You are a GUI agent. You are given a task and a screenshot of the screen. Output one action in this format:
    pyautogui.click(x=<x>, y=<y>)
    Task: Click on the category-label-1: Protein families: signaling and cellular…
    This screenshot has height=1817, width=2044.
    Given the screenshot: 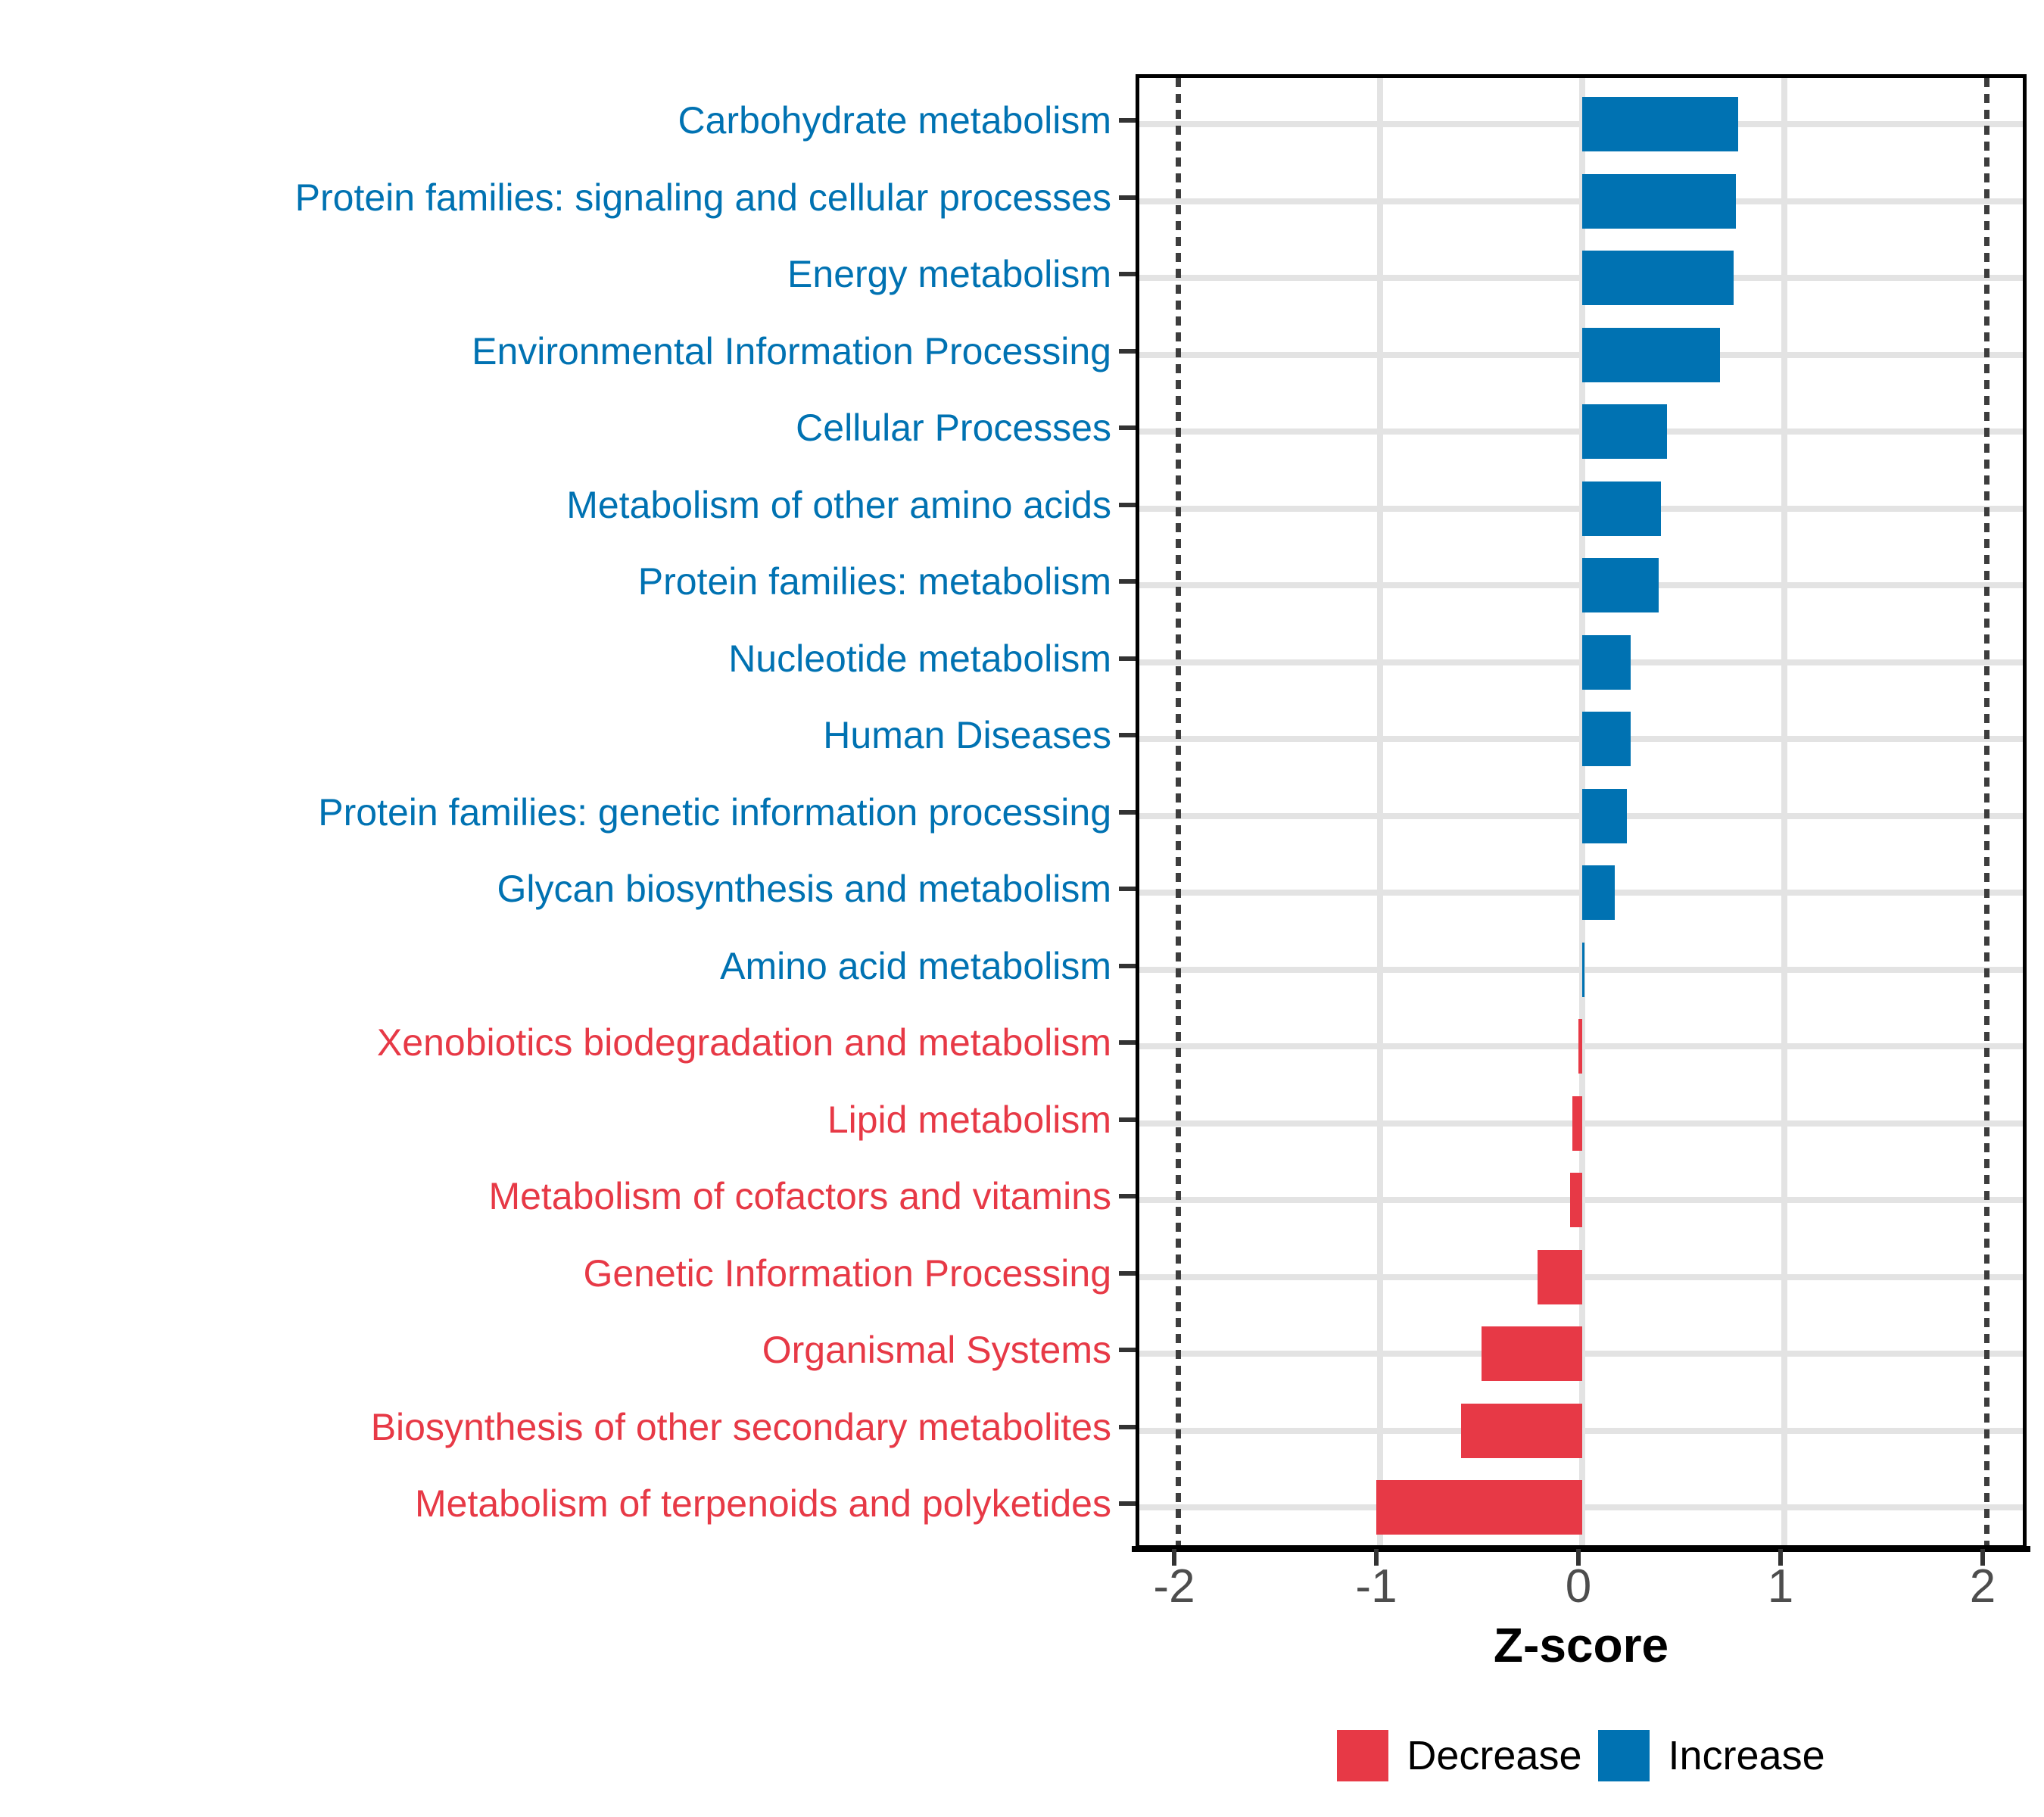 What is the action you would take?
    pyautogui.click(x=702, y=197)
    